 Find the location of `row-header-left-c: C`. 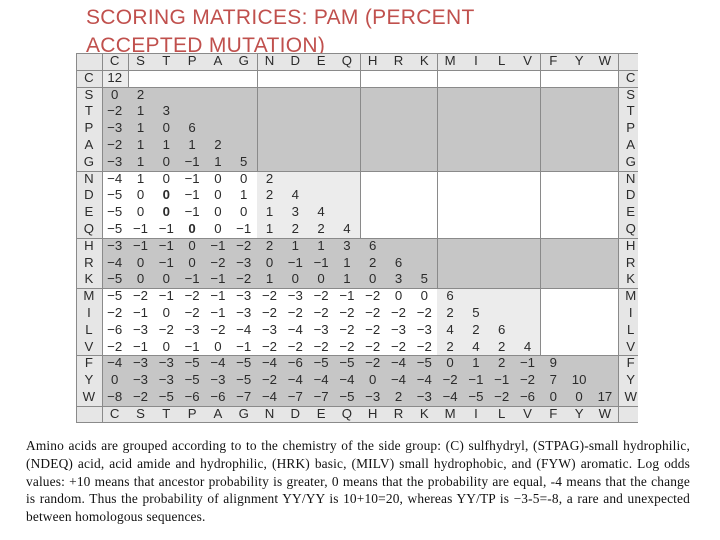

row-header-left-c: C is located at coordinates (89, 77).